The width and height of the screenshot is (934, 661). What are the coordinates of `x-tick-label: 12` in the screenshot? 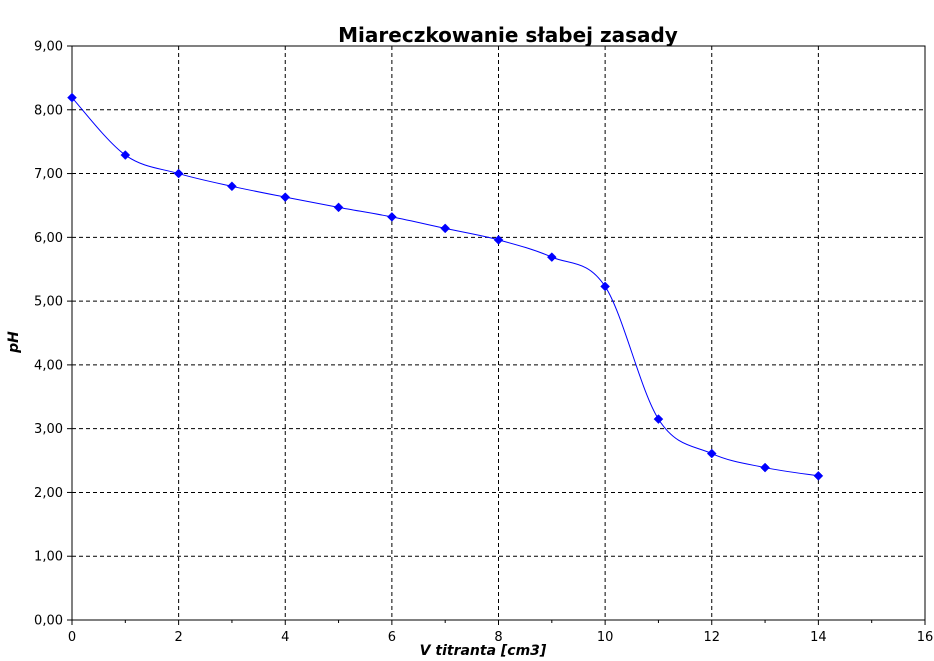 It's located at (711, 637).